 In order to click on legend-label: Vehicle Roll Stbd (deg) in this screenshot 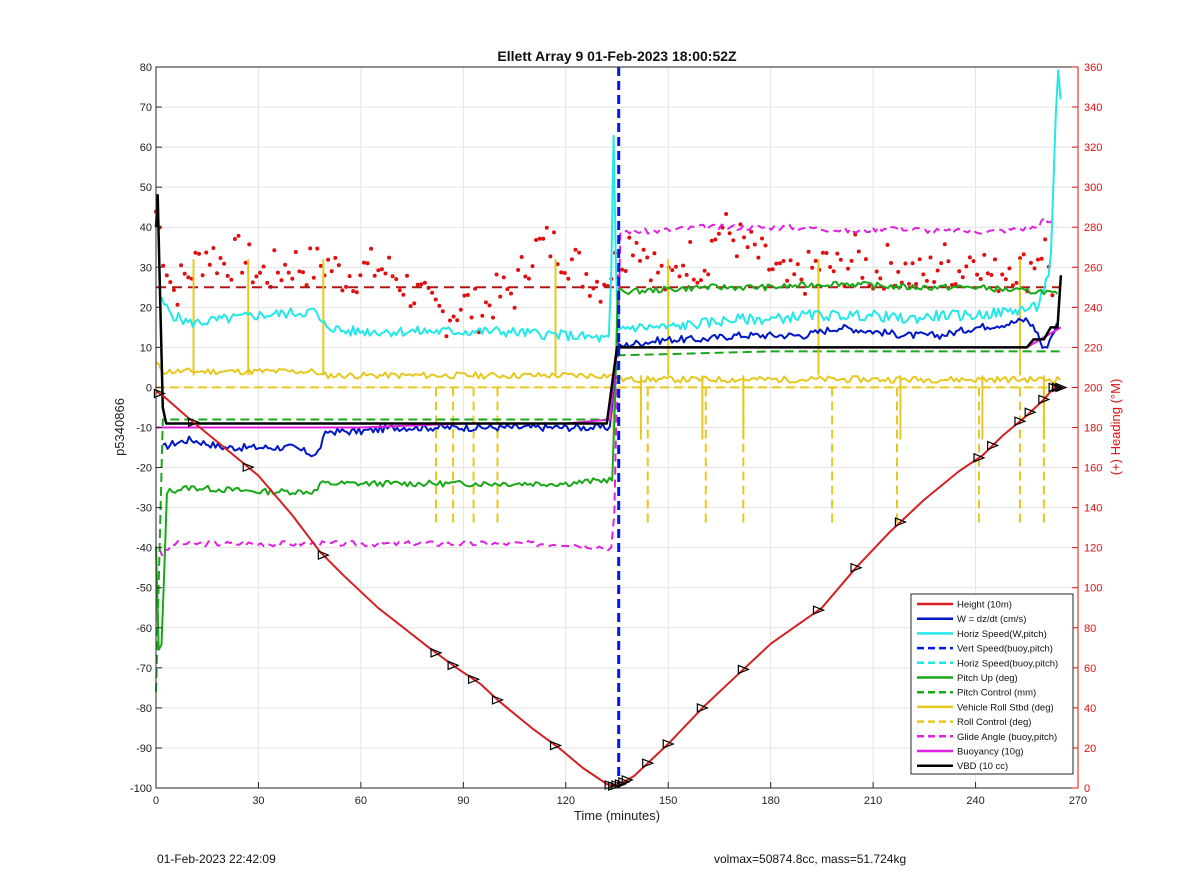, I will do `click(1005, 707)`.